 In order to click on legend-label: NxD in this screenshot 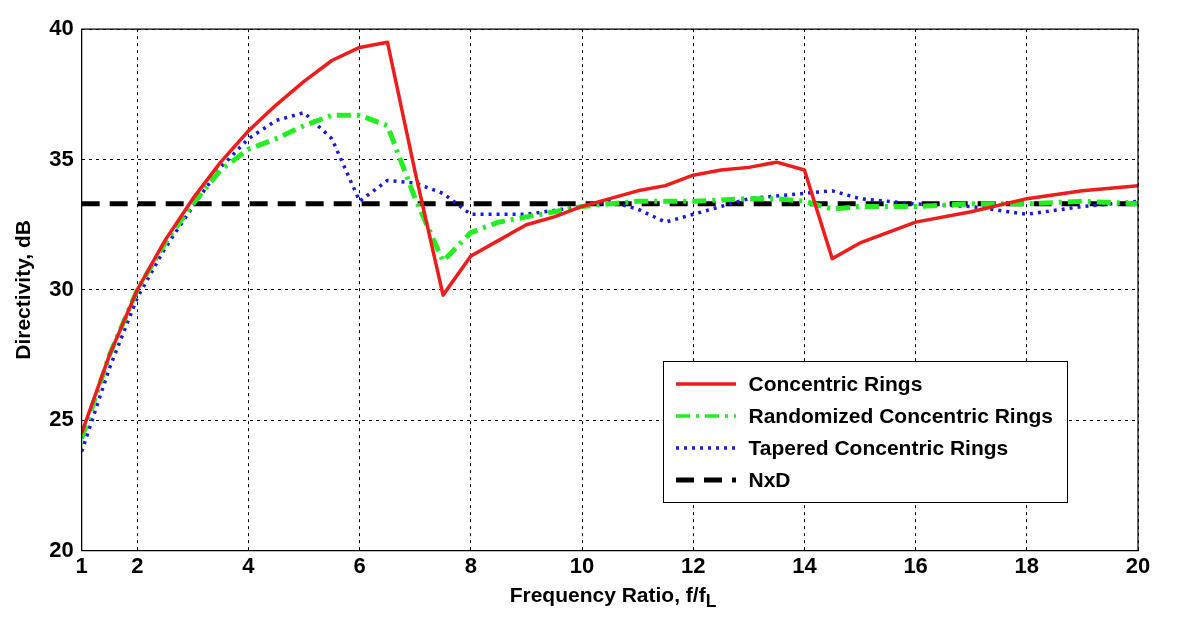, I will do `click(769, 480)`.